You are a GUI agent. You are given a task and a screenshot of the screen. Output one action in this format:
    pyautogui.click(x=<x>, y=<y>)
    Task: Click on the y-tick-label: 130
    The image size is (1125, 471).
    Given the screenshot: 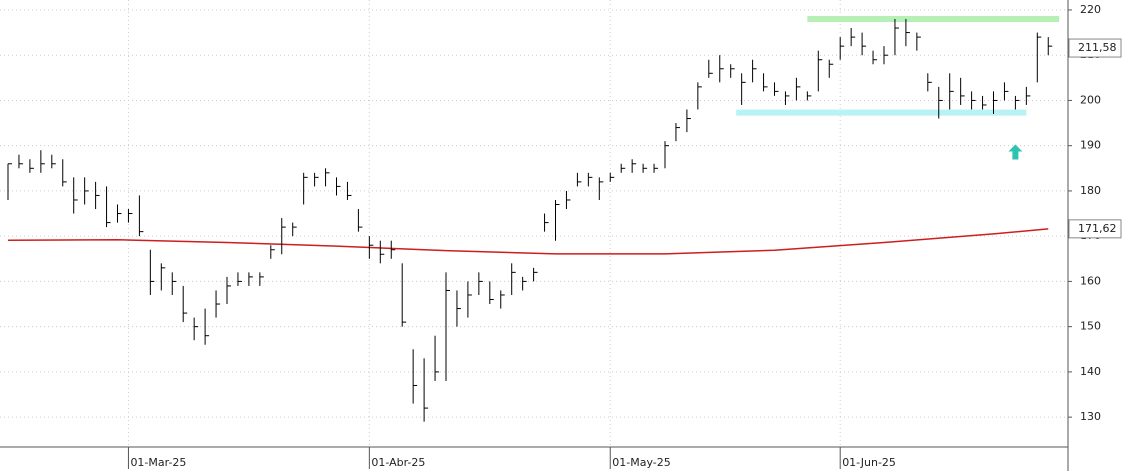 What is the action you would take?
    pyautogui.click(x=1090, y=416)
    